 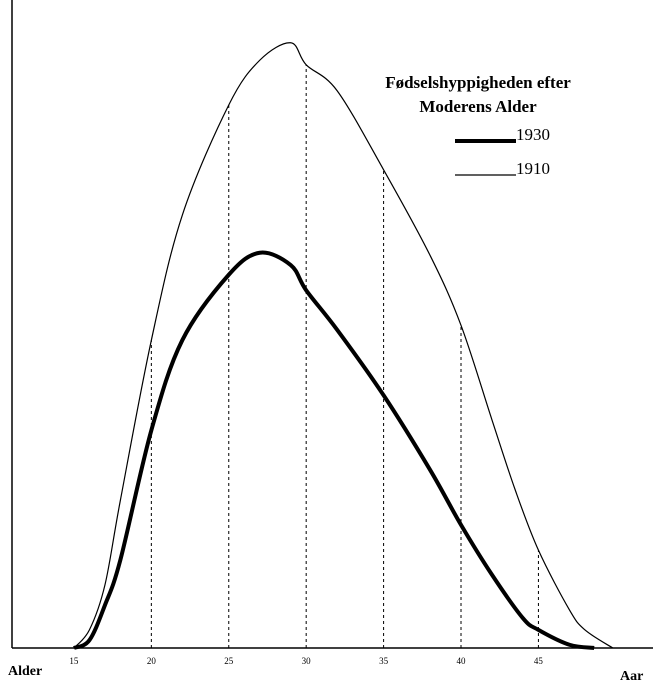 I want to click on legend-label: 1910, so click(x=533, y=168).